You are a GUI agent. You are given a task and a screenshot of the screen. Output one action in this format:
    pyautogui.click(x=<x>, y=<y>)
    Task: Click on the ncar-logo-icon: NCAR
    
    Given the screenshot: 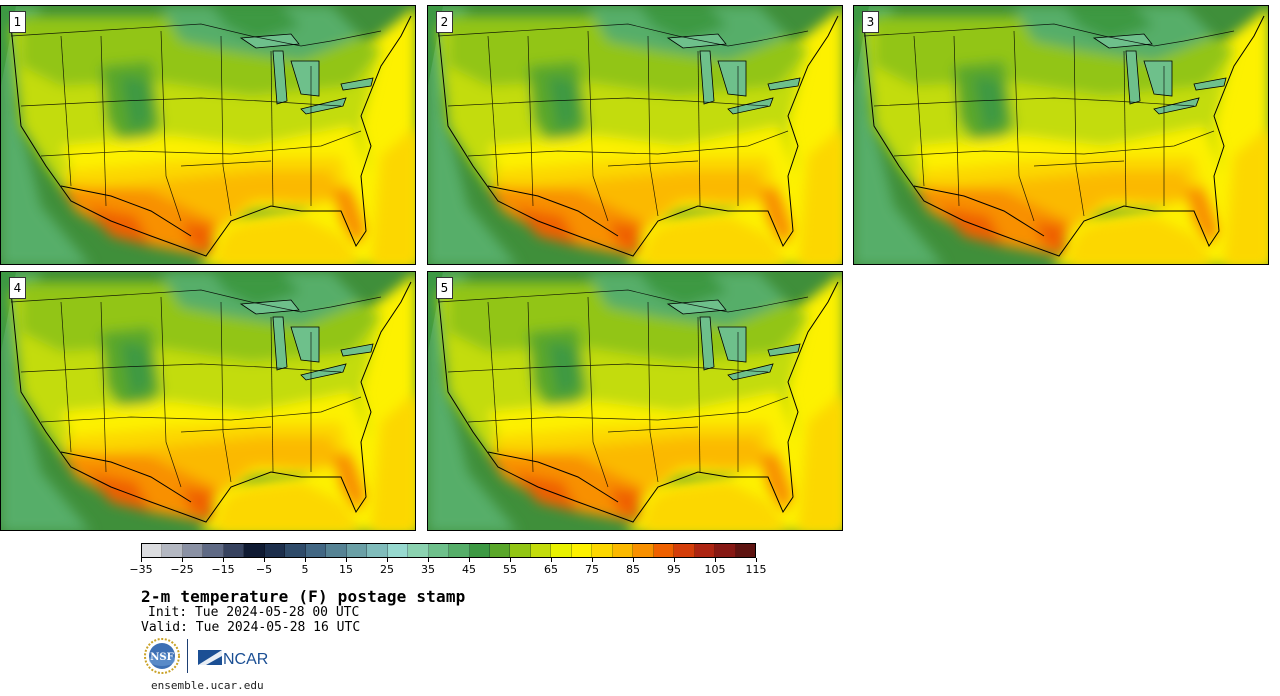 What is the action you would take?
    pyautogui.click(x=233, y=659)
    